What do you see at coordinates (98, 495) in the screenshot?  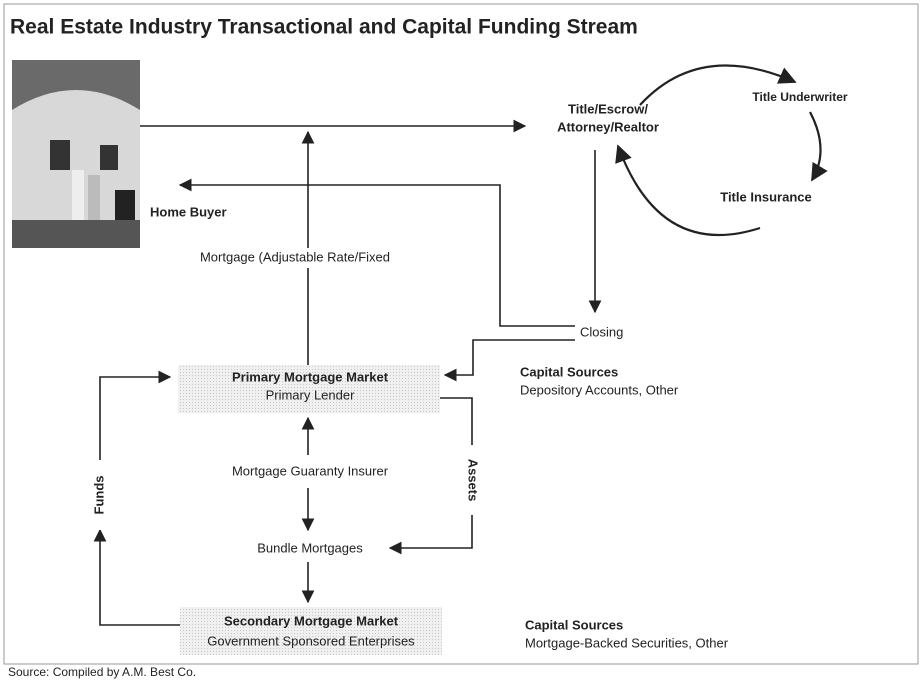 I see `edge-label: Funds` at bounding box center [98, 495].